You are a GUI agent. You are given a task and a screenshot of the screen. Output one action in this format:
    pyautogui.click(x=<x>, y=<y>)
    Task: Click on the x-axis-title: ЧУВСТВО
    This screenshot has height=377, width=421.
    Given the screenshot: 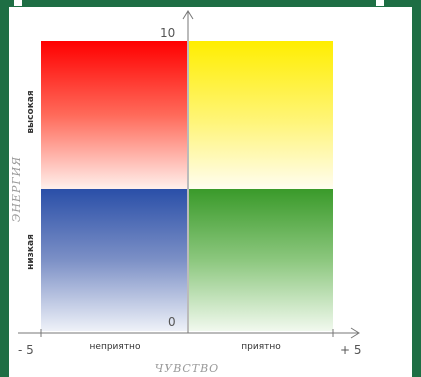 What is the action you would take?
    pyautogui.click(x=187, y=368)
    